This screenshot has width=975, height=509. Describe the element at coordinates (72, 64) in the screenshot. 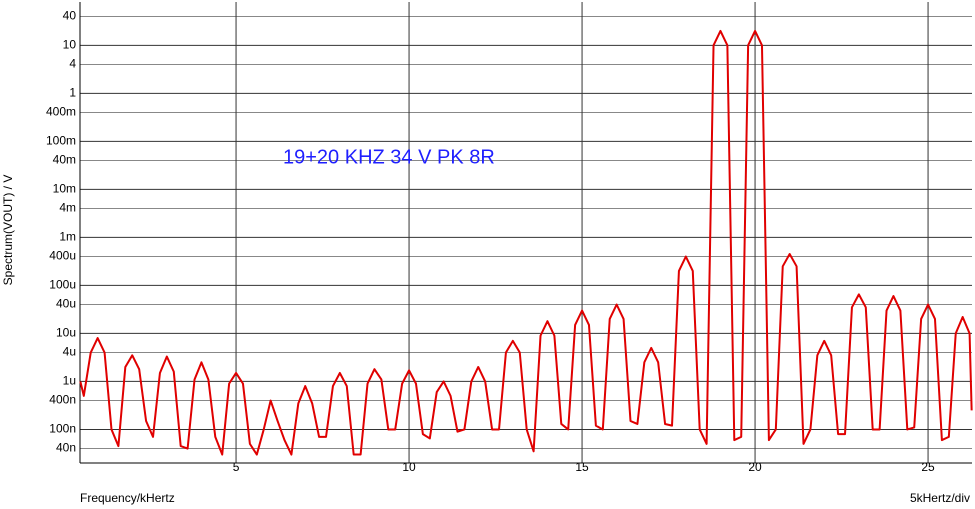

I see `y-tick-label: 4` at that location.